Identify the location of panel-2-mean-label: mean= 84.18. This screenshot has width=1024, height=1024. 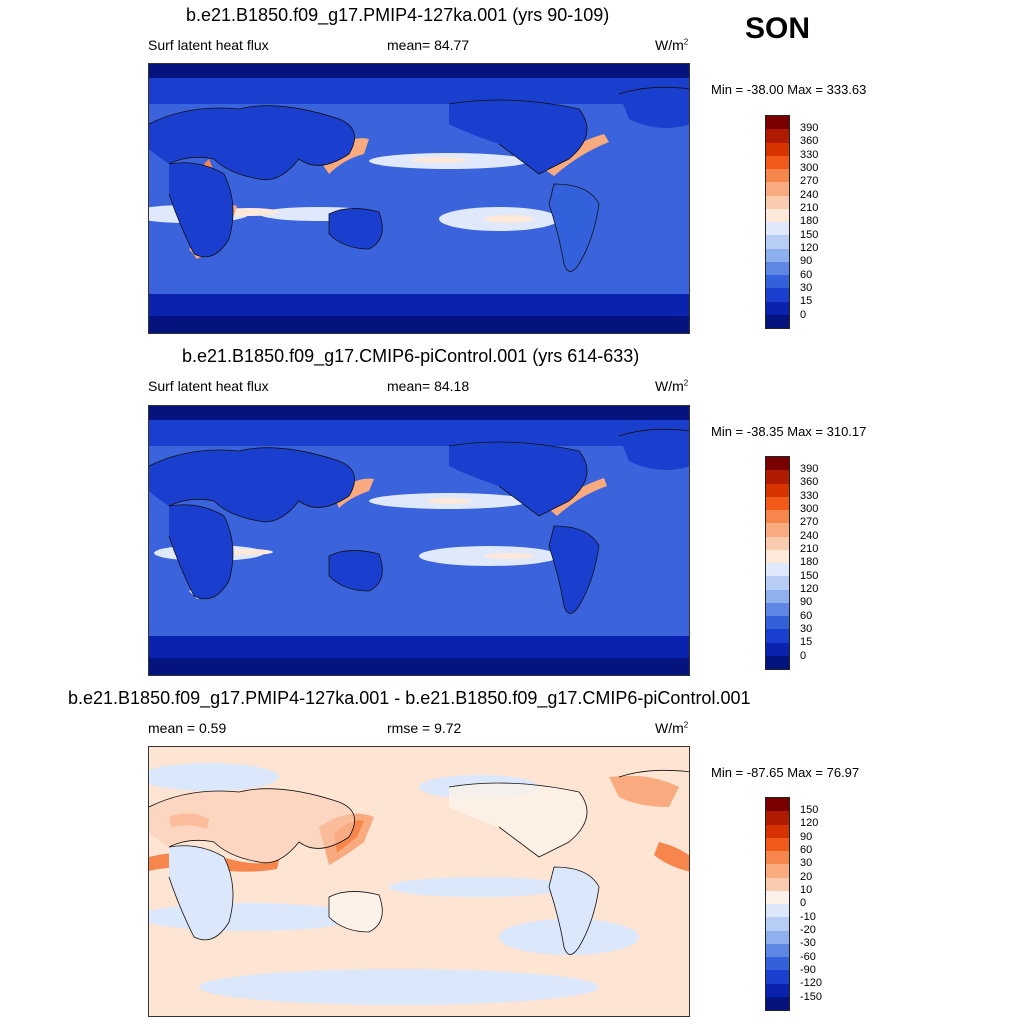
(428, 386).